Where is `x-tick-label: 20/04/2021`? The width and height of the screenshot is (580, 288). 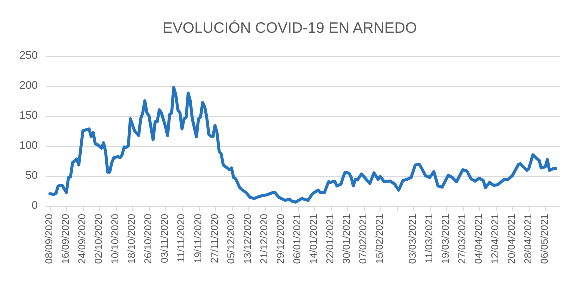
x-tick-label: 20/04/2021 is located at coordinates (512, 239).